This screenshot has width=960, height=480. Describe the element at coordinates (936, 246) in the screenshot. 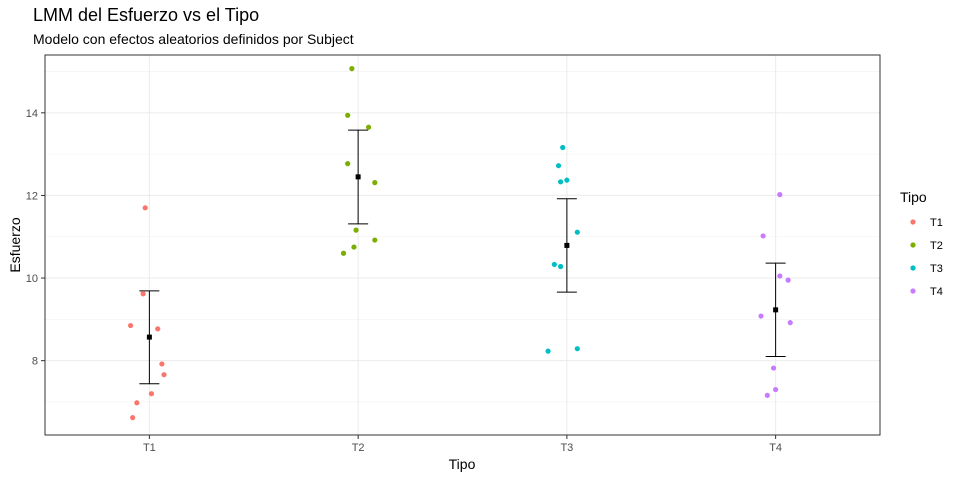

I see `legend-label: T2` at that location.